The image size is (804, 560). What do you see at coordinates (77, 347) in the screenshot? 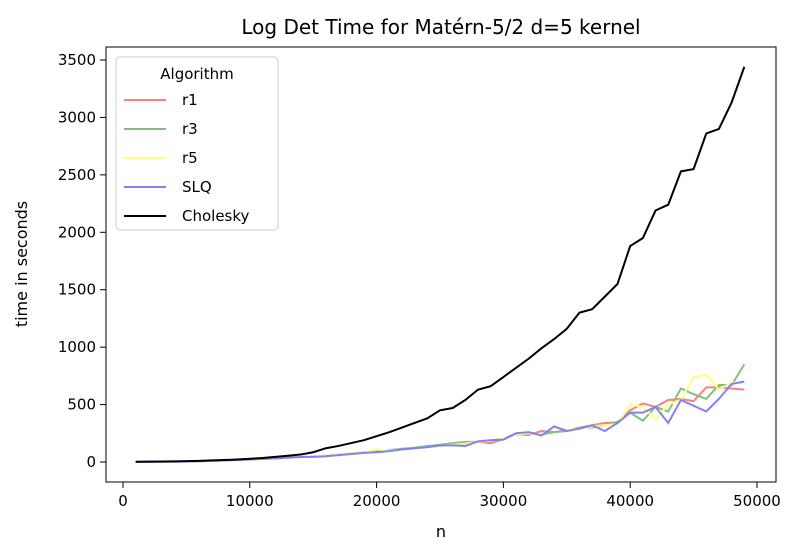
I see `y-tick-label: 1000` at bounding box center [77, 347].